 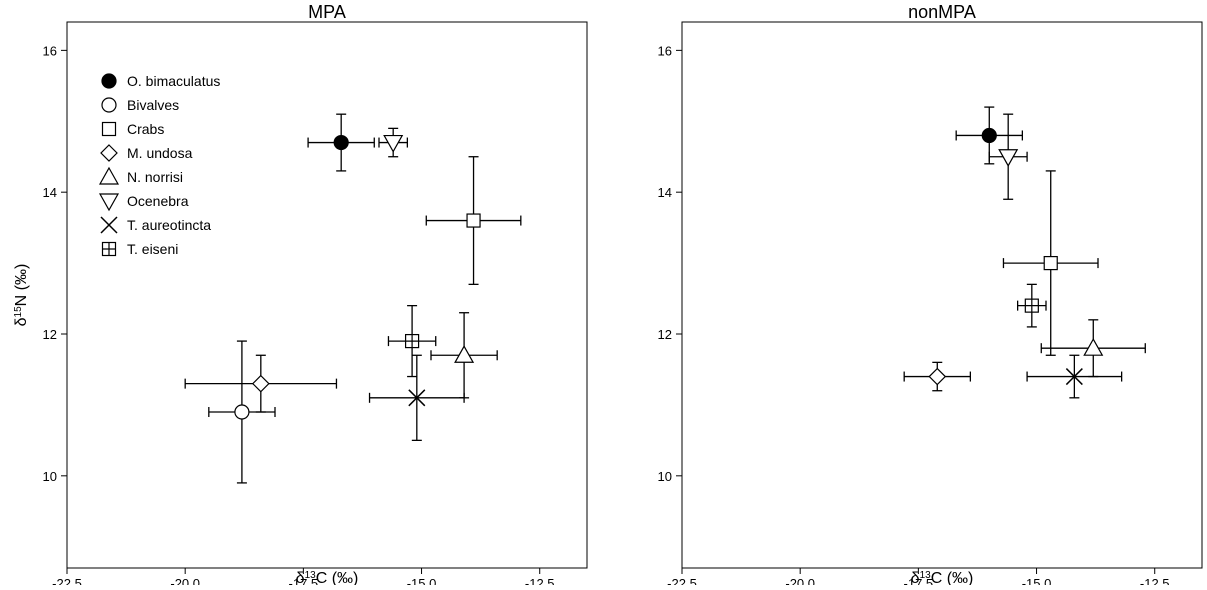 I want to click on nonmpa-marker-n-norrisi, so click(x=1093, y=346).